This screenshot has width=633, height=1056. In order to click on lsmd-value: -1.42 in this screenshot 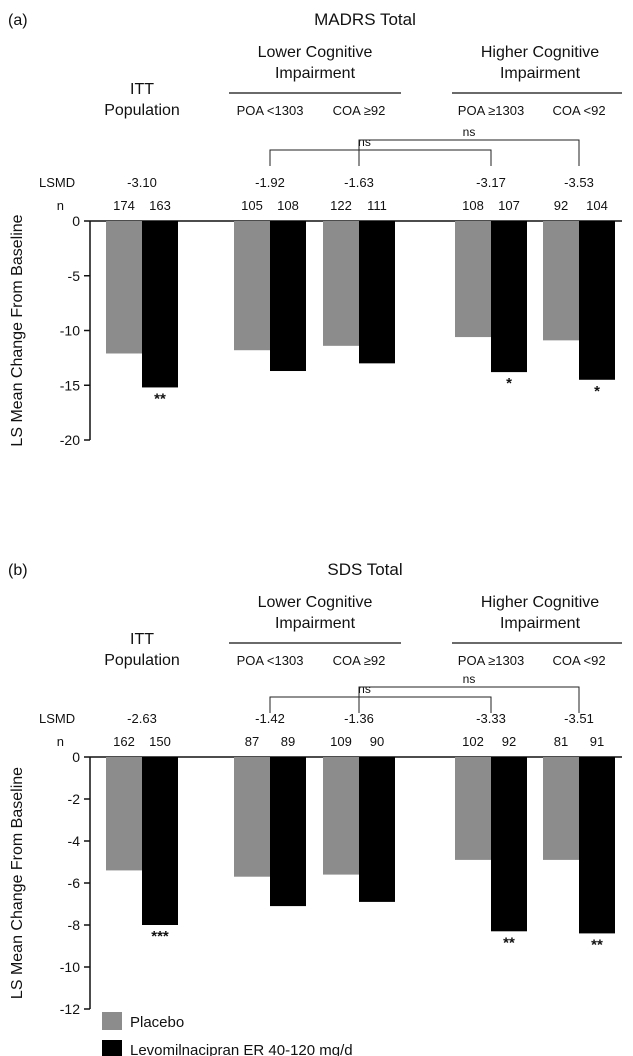, I will do `click(270, 718)`.